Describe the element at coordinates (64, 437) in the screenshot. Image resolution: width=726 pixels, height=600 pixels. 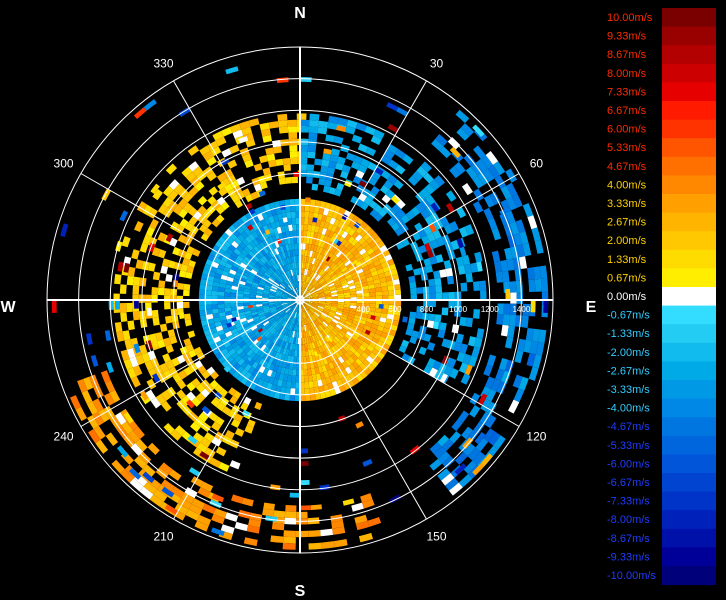
I see `azimuth-label: 240` at that location.